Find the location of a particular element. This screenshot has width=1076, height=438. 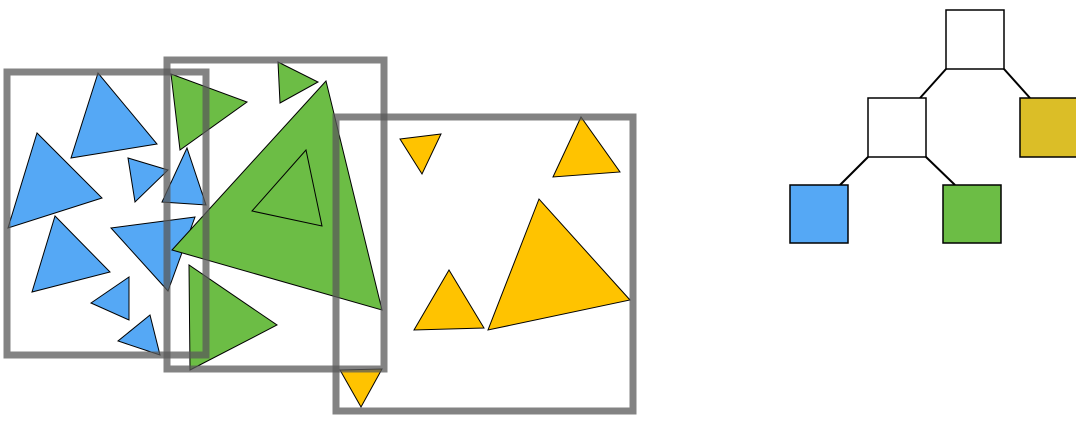

blue-triangles is located at coordinates (107, 213).